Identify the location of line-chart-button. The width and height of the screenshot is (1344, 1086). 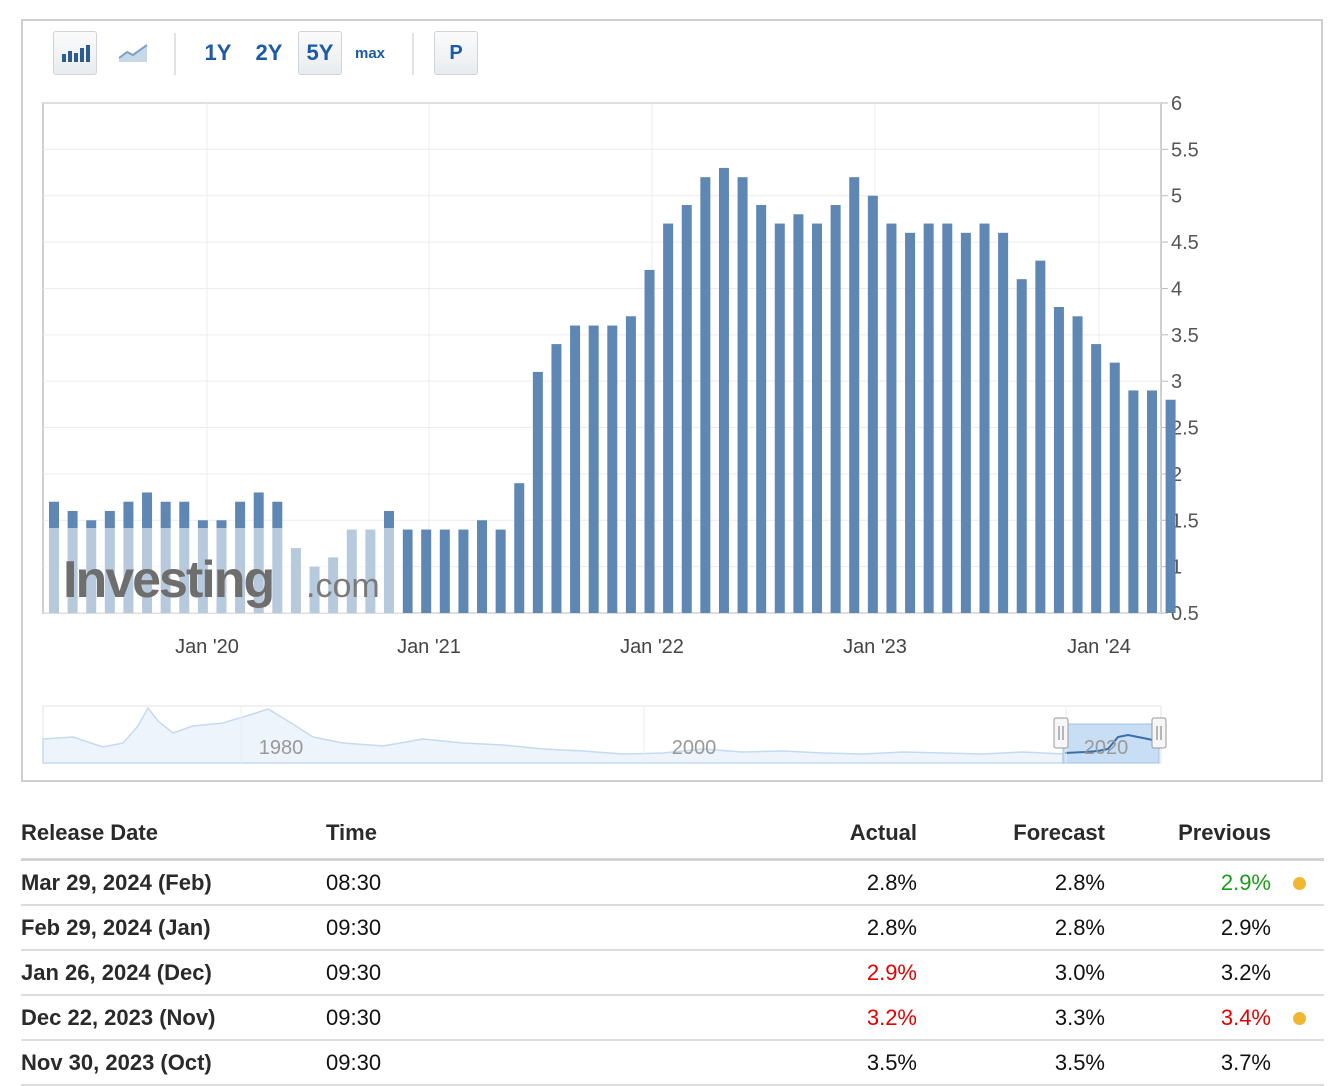
(133, 53).